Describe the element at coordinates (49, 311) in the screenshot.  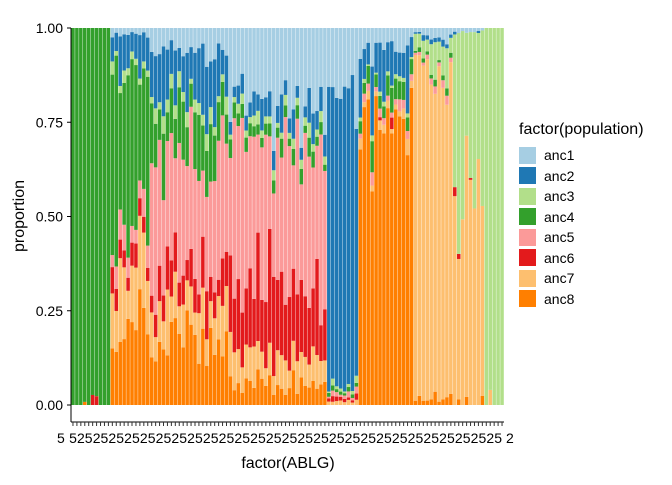
I see `y-tick-label: 0.25` at that location.